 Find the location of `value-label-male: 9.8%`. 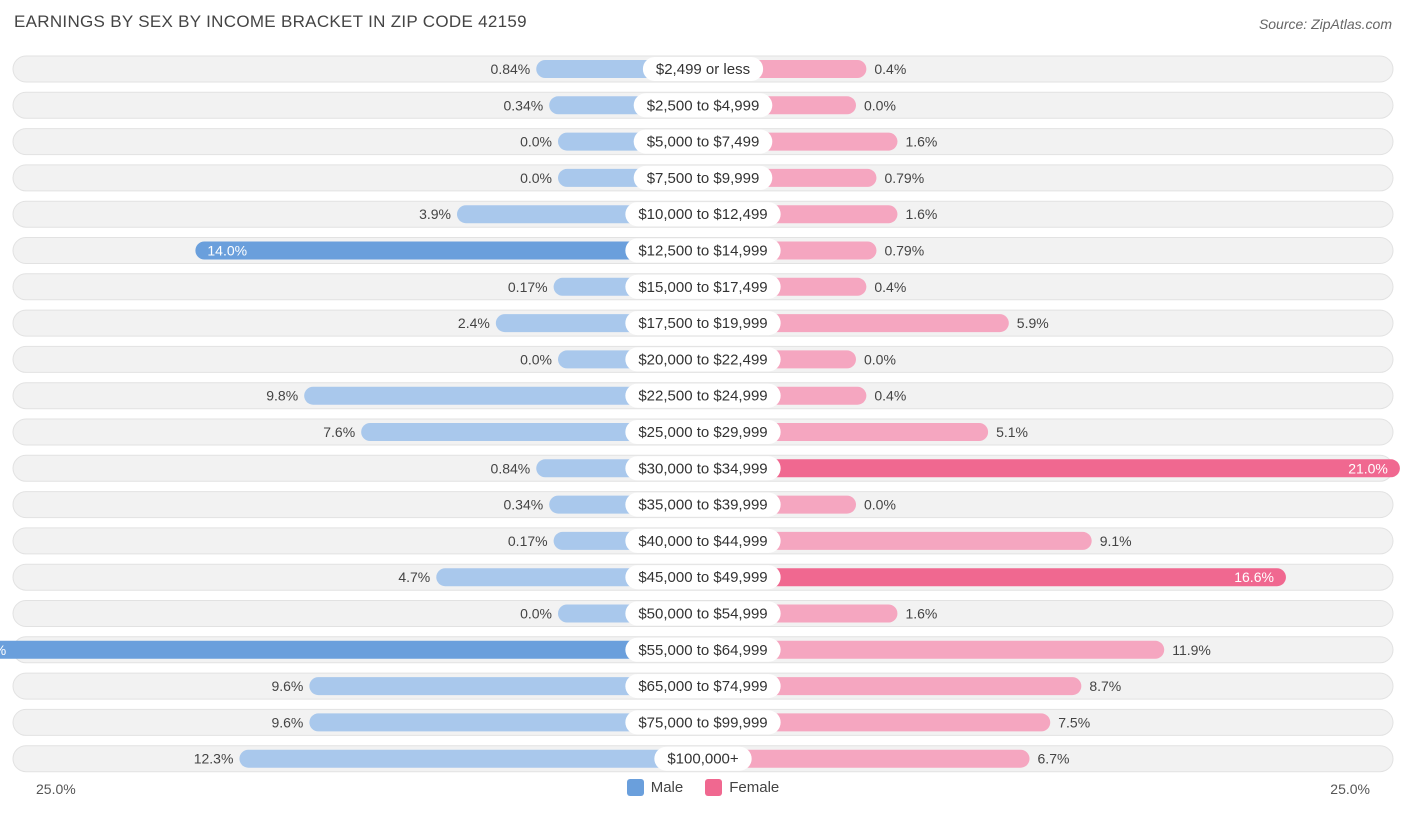

value-label-male: 9.8% is located at coordinates (282, 396).